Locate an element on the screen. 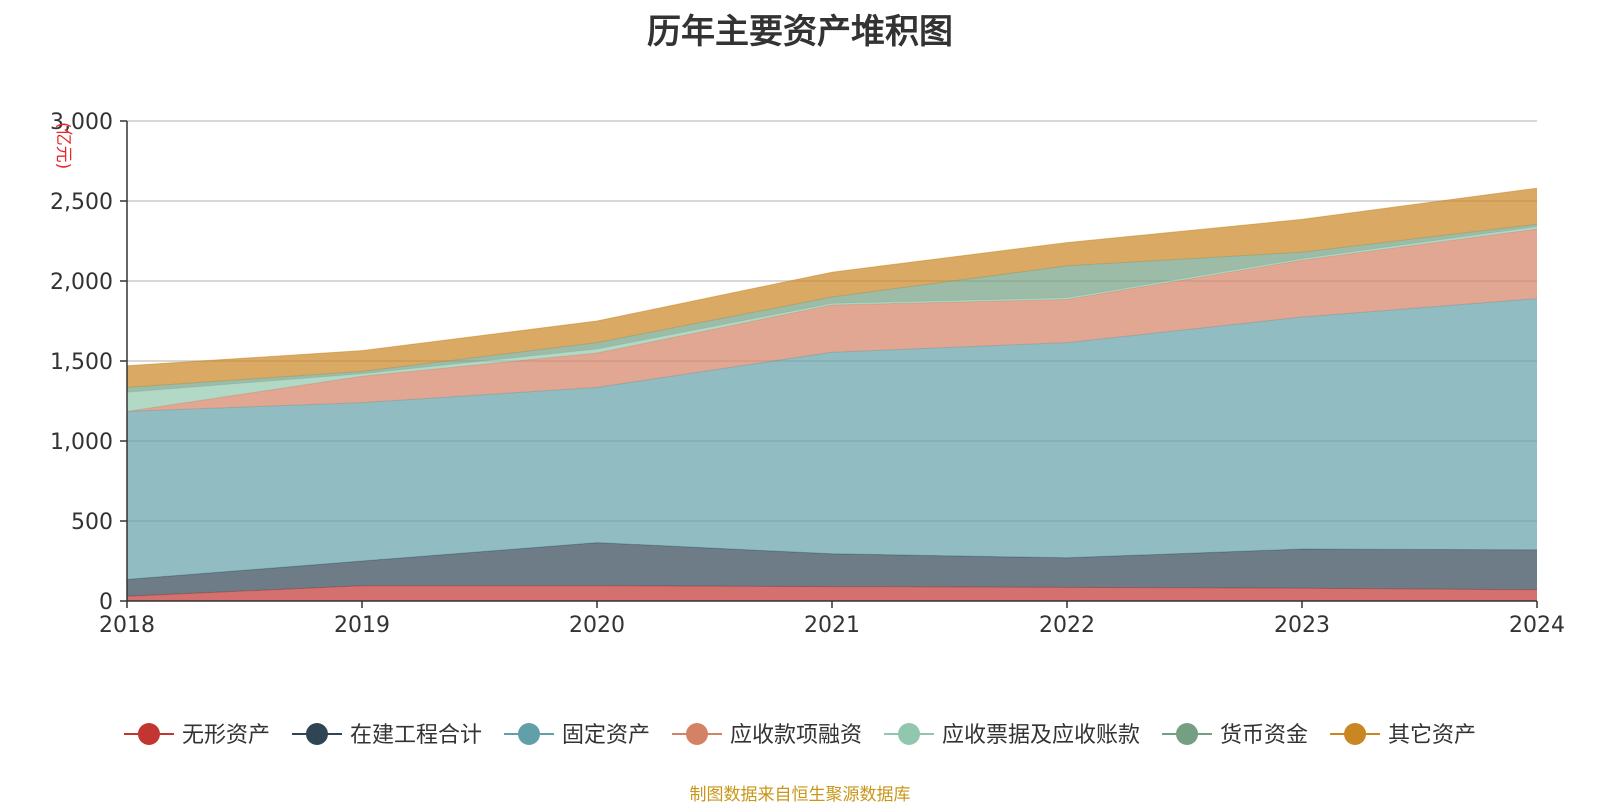  y-axis-unit-label: (亿元) is located at coordinates (63, 145).